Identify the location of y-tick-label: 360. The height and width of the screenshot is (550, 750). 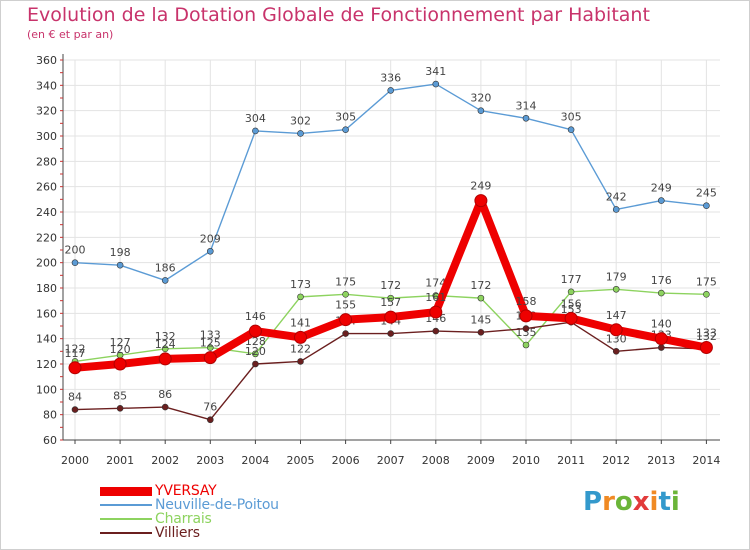
(46, 60).